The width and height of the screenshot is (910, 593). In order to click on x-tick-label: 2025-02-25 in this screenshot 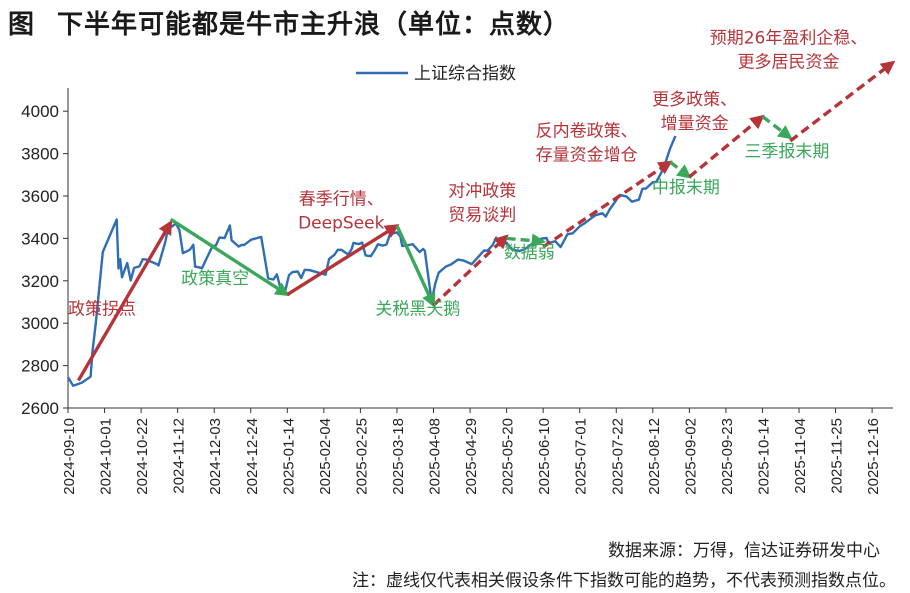, I will do `click(361, 456)`.